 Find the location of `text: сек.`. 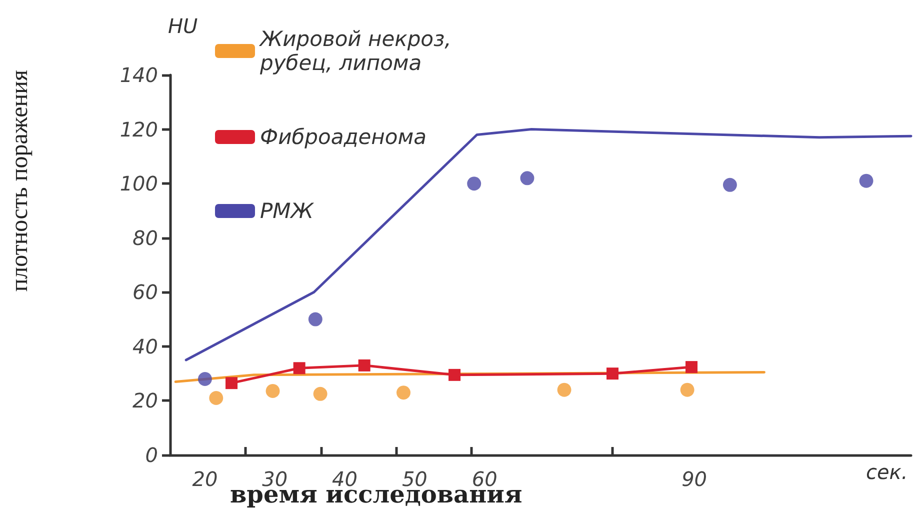

text: сек. is located at coordinates (887, 472).